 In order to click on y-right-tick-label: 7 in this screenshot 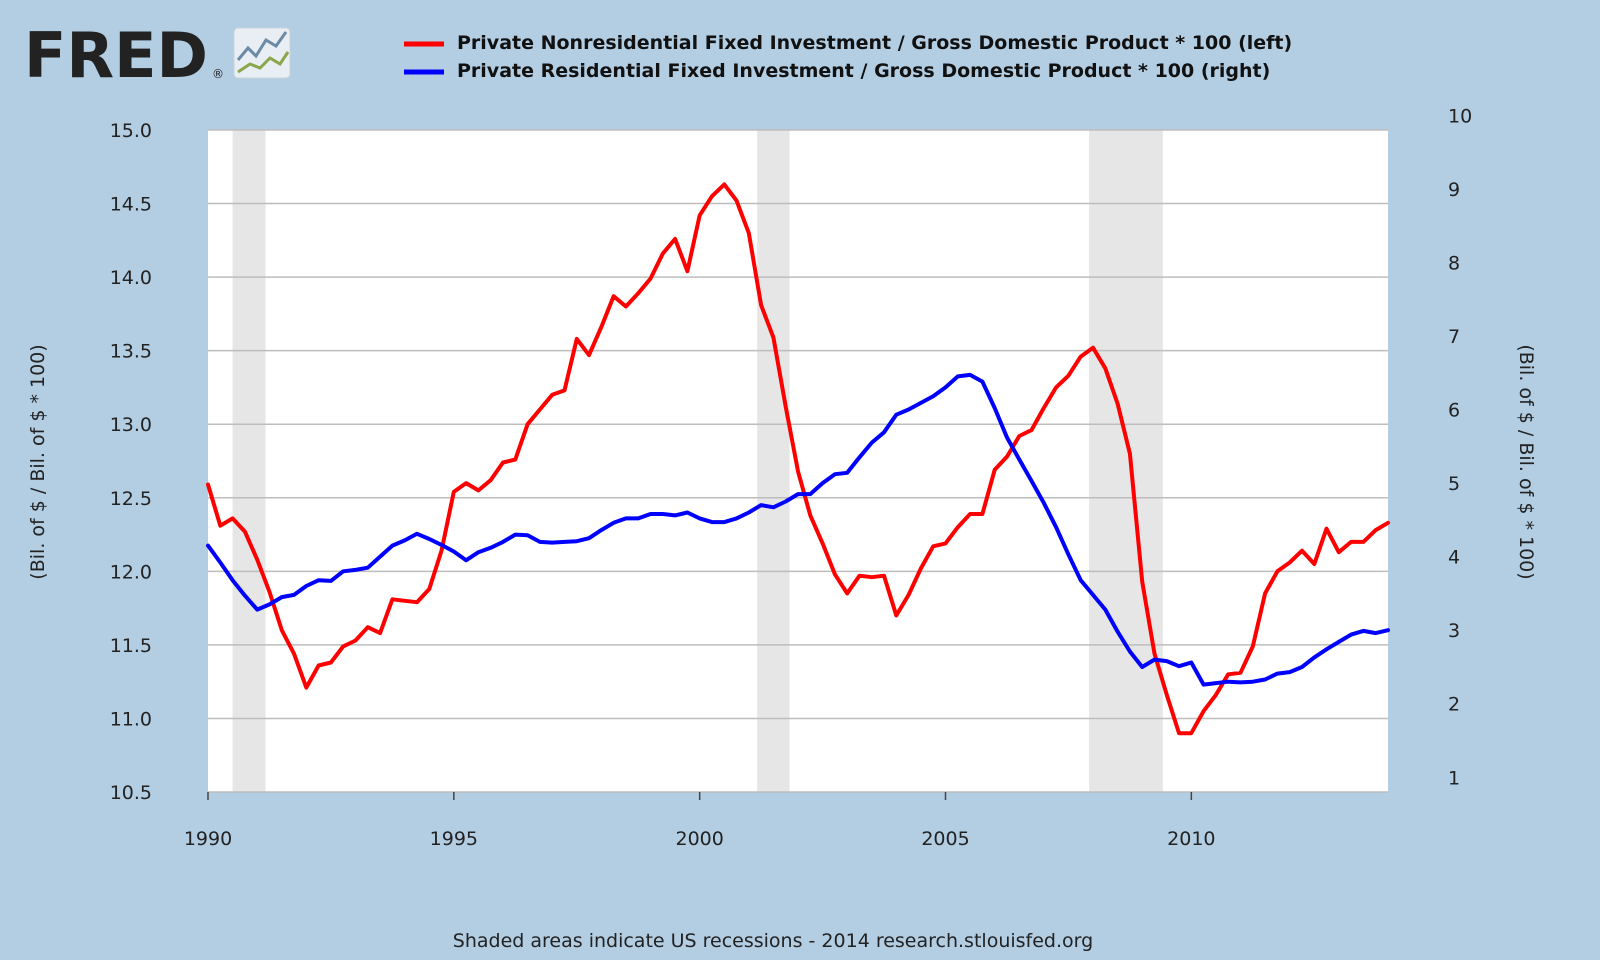, I will do `click(1454, 337)`.